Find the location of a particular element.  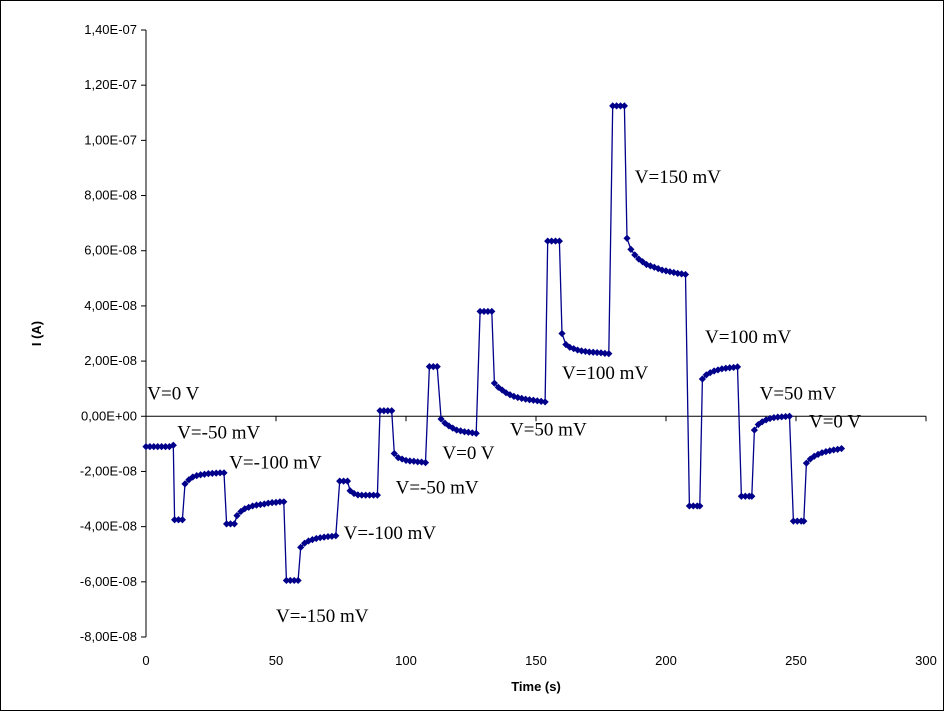

x-tick-label: 150 is located at coordinates (536, 660).